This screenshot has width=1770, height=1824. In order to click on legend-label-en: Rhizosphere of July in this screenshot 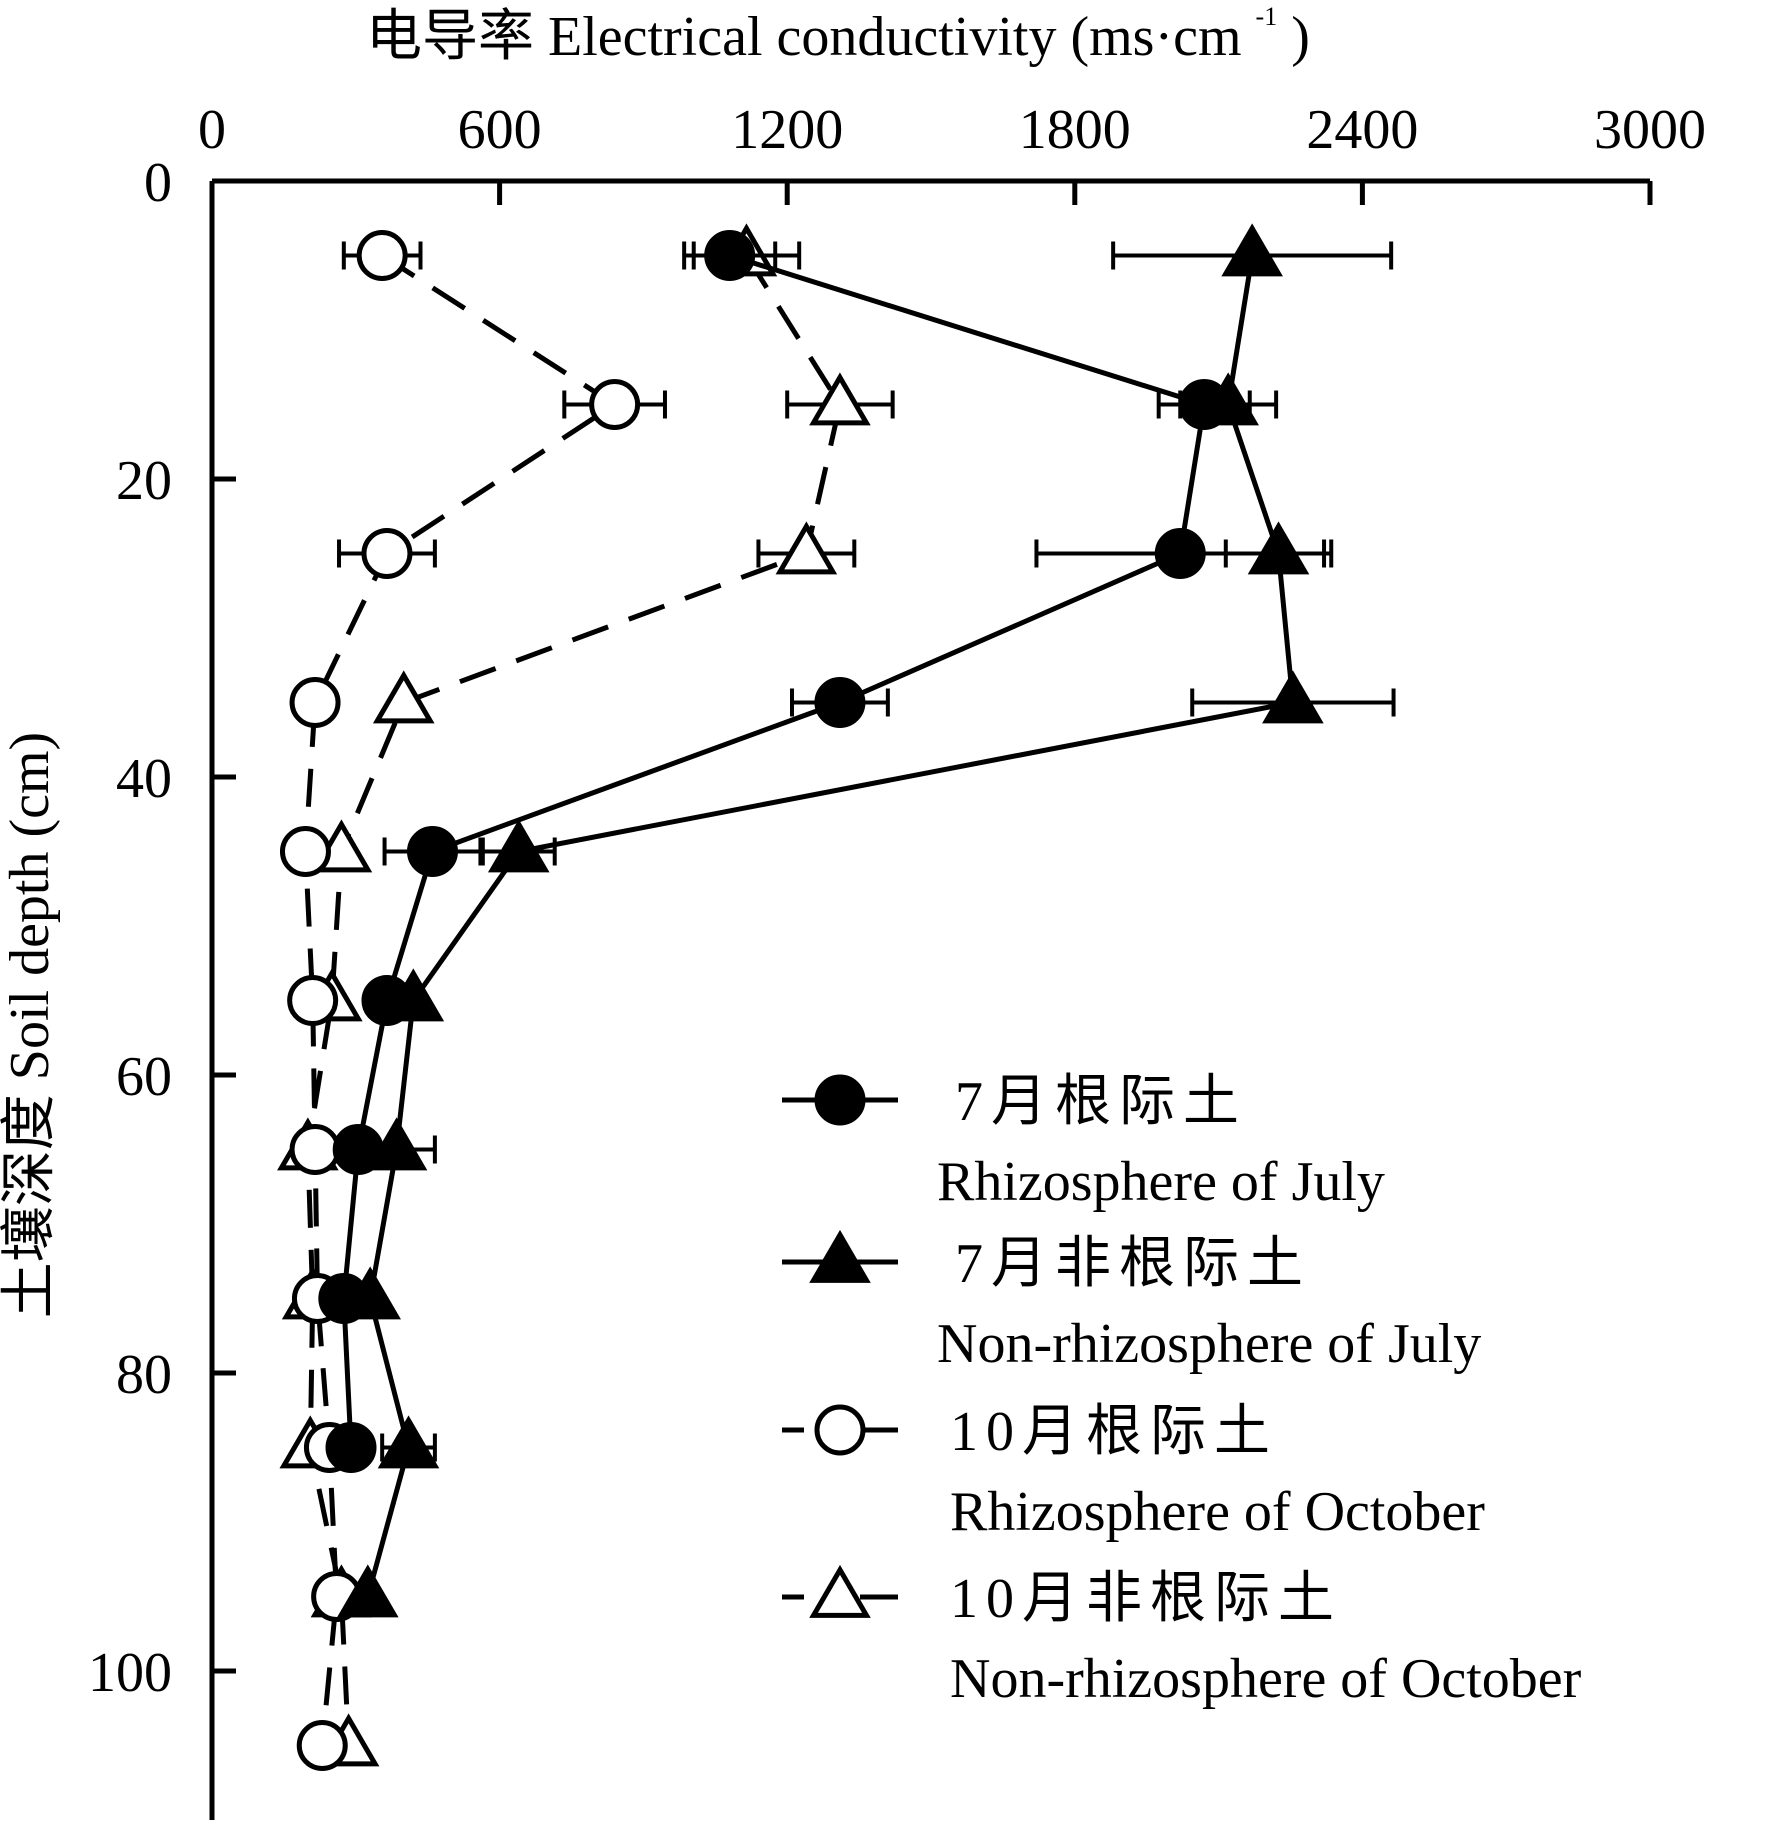, I will do `click(1161, 1182)`.